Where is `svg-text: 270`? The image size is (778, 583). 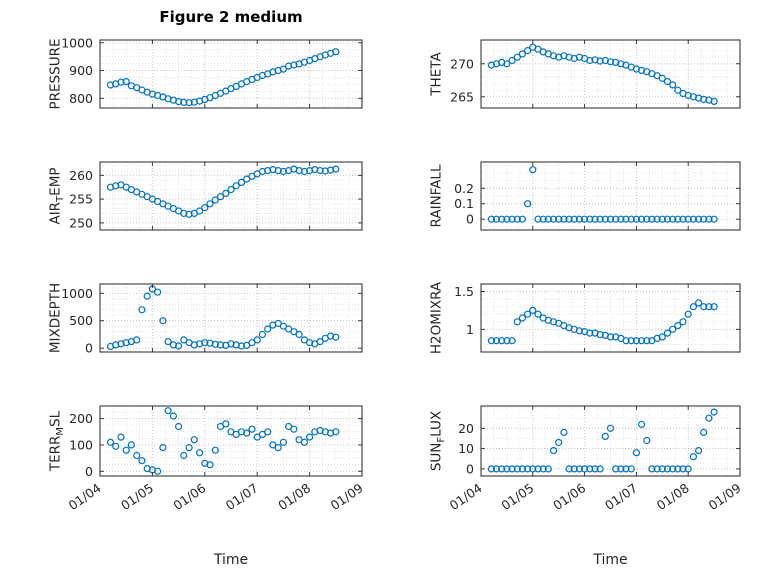 svg-text: 270 is located at coordinates (462, 63).